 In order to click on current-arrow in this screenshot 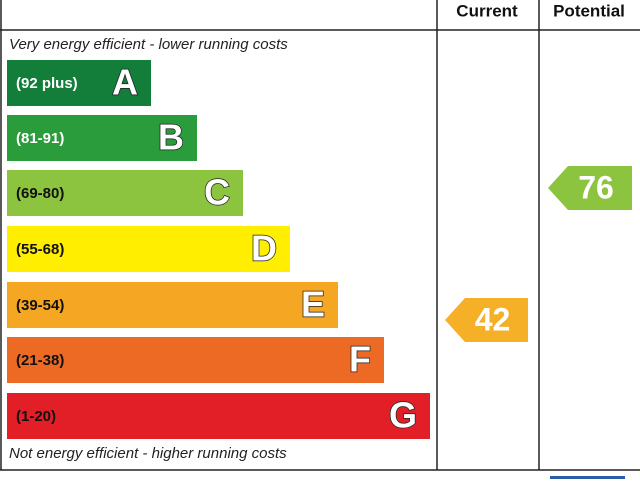, I will do `click(486, 320)`.